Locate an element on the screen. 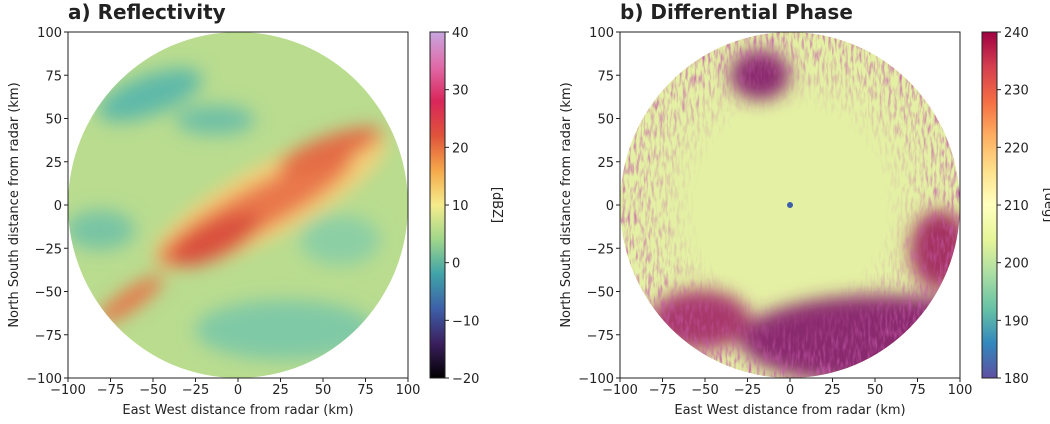 The image size is (1050, 424). colorbar-tick-label: 190 is located at coordinates (1016, 321).